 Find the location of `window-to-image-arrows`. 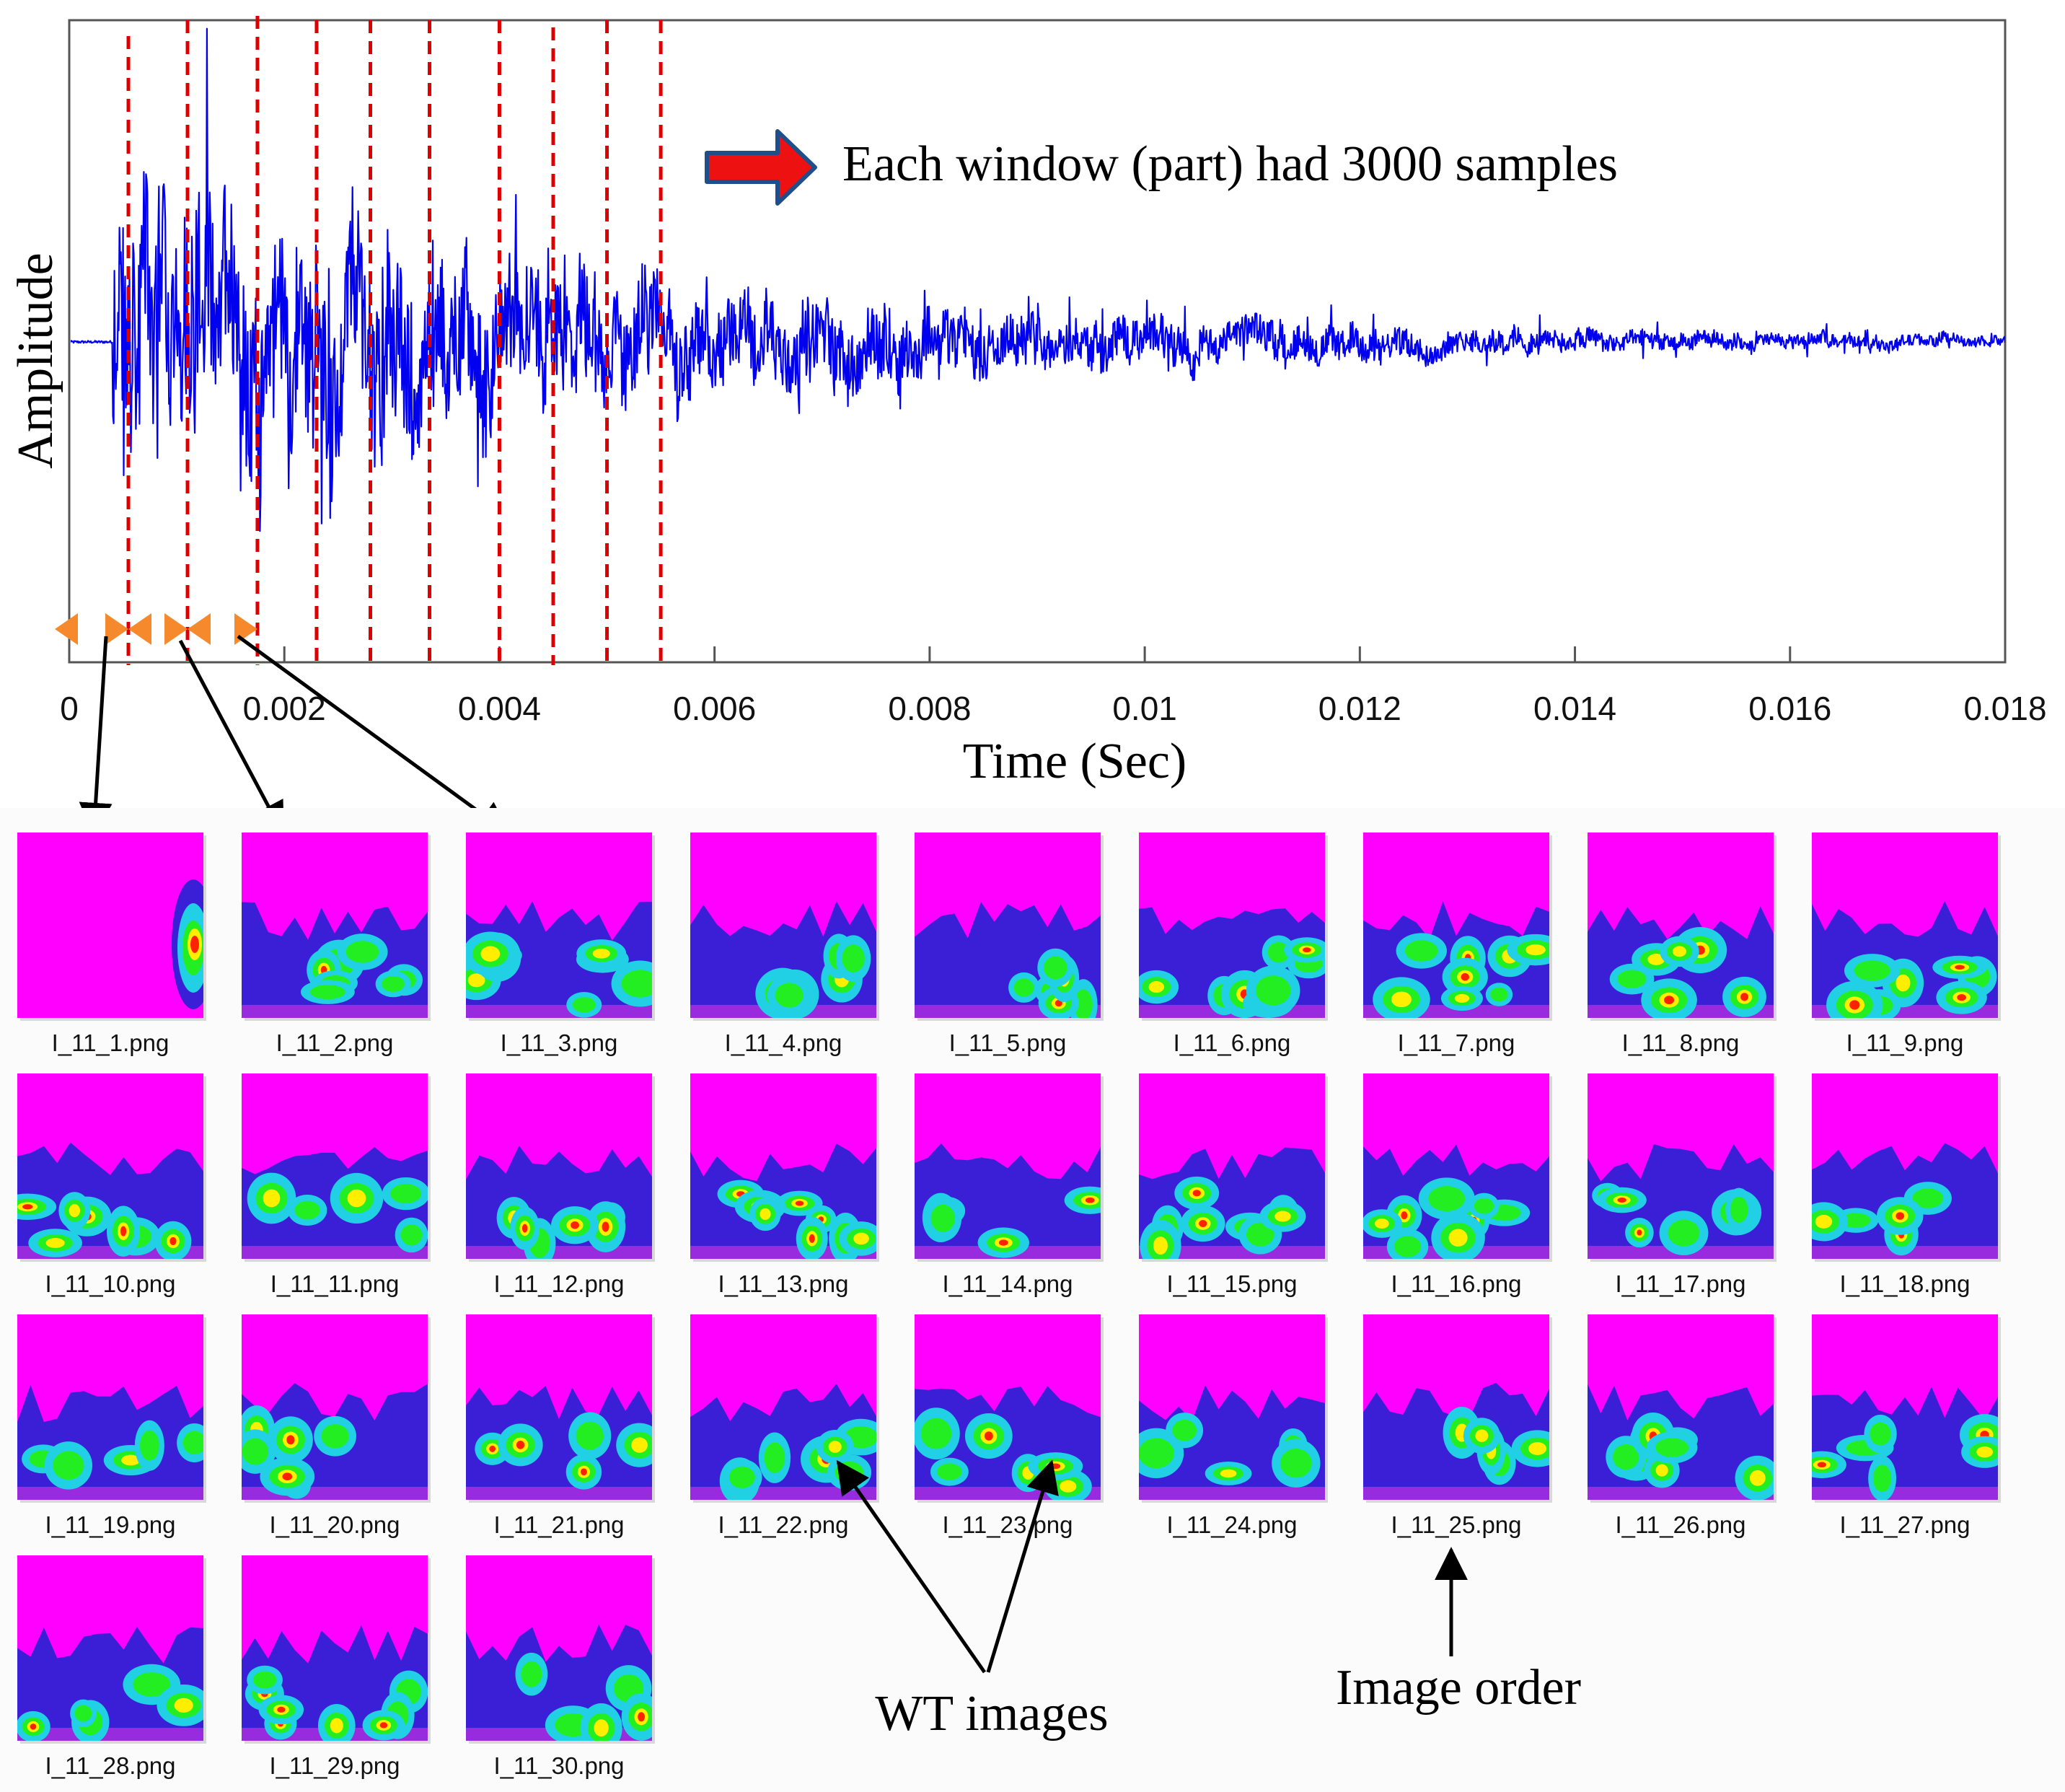

window-to-image-arrows is located at coordinates (295, 735).